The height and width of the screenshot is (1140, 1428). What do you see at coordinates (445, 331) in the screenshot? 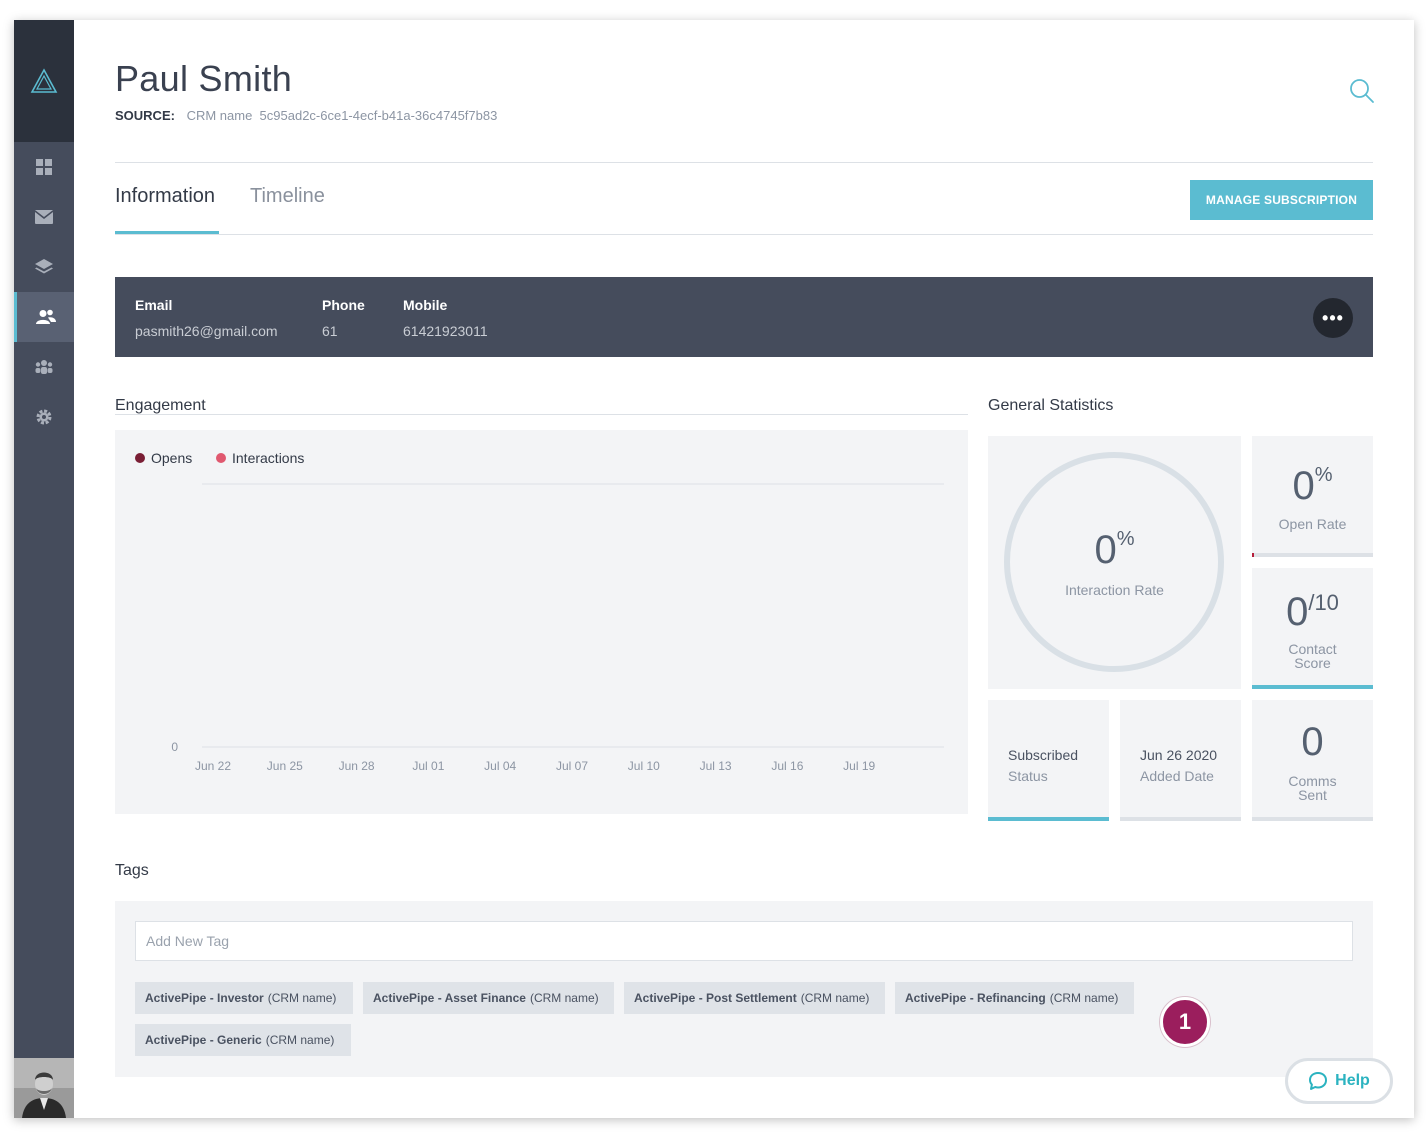
I see `mobile-value: 61421923011` at bounding box center [445, 331].